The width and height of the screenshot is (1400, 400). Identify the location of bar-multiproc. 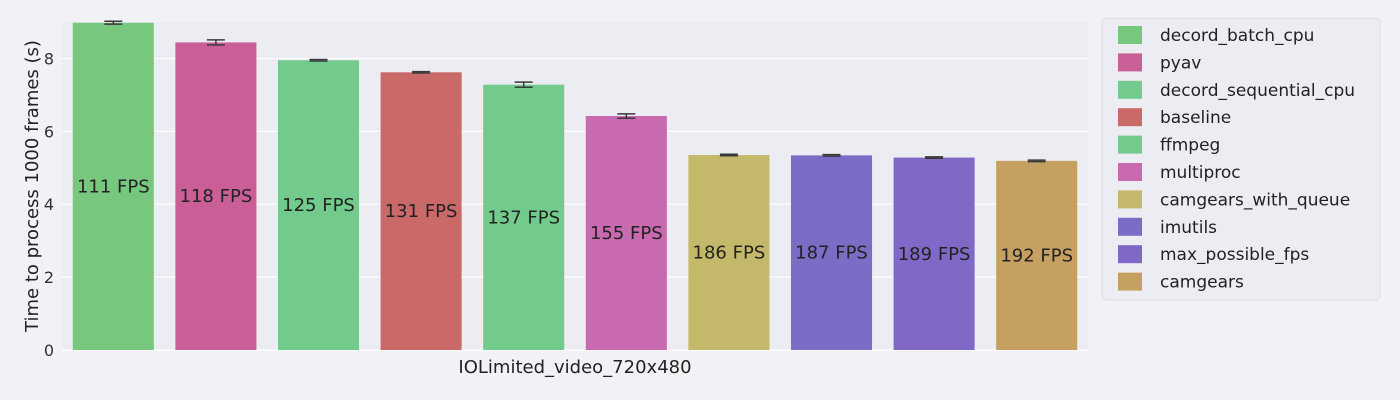
(626, 233).